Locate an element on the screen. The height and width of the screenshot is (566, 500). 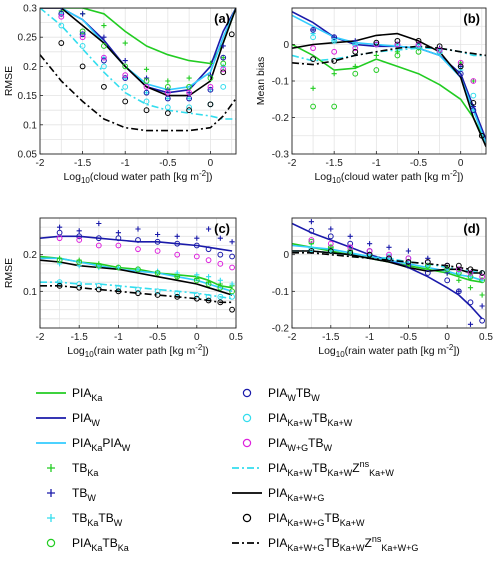
legend-label: TBKaTBW is located at coordinates (97, 519).